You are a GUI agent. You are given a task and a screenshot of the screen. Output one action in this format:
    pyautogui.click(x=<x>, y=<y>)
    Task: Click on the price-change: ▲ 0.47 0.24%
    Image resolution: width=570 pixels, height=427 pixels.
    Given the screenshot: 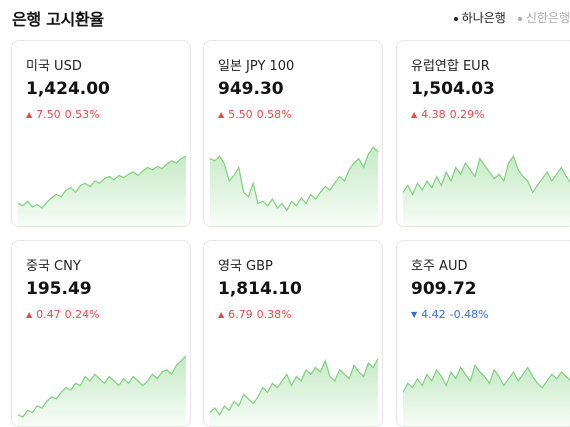 What is the action you would take?
    pyautogui.click(x=63, y=314)
    